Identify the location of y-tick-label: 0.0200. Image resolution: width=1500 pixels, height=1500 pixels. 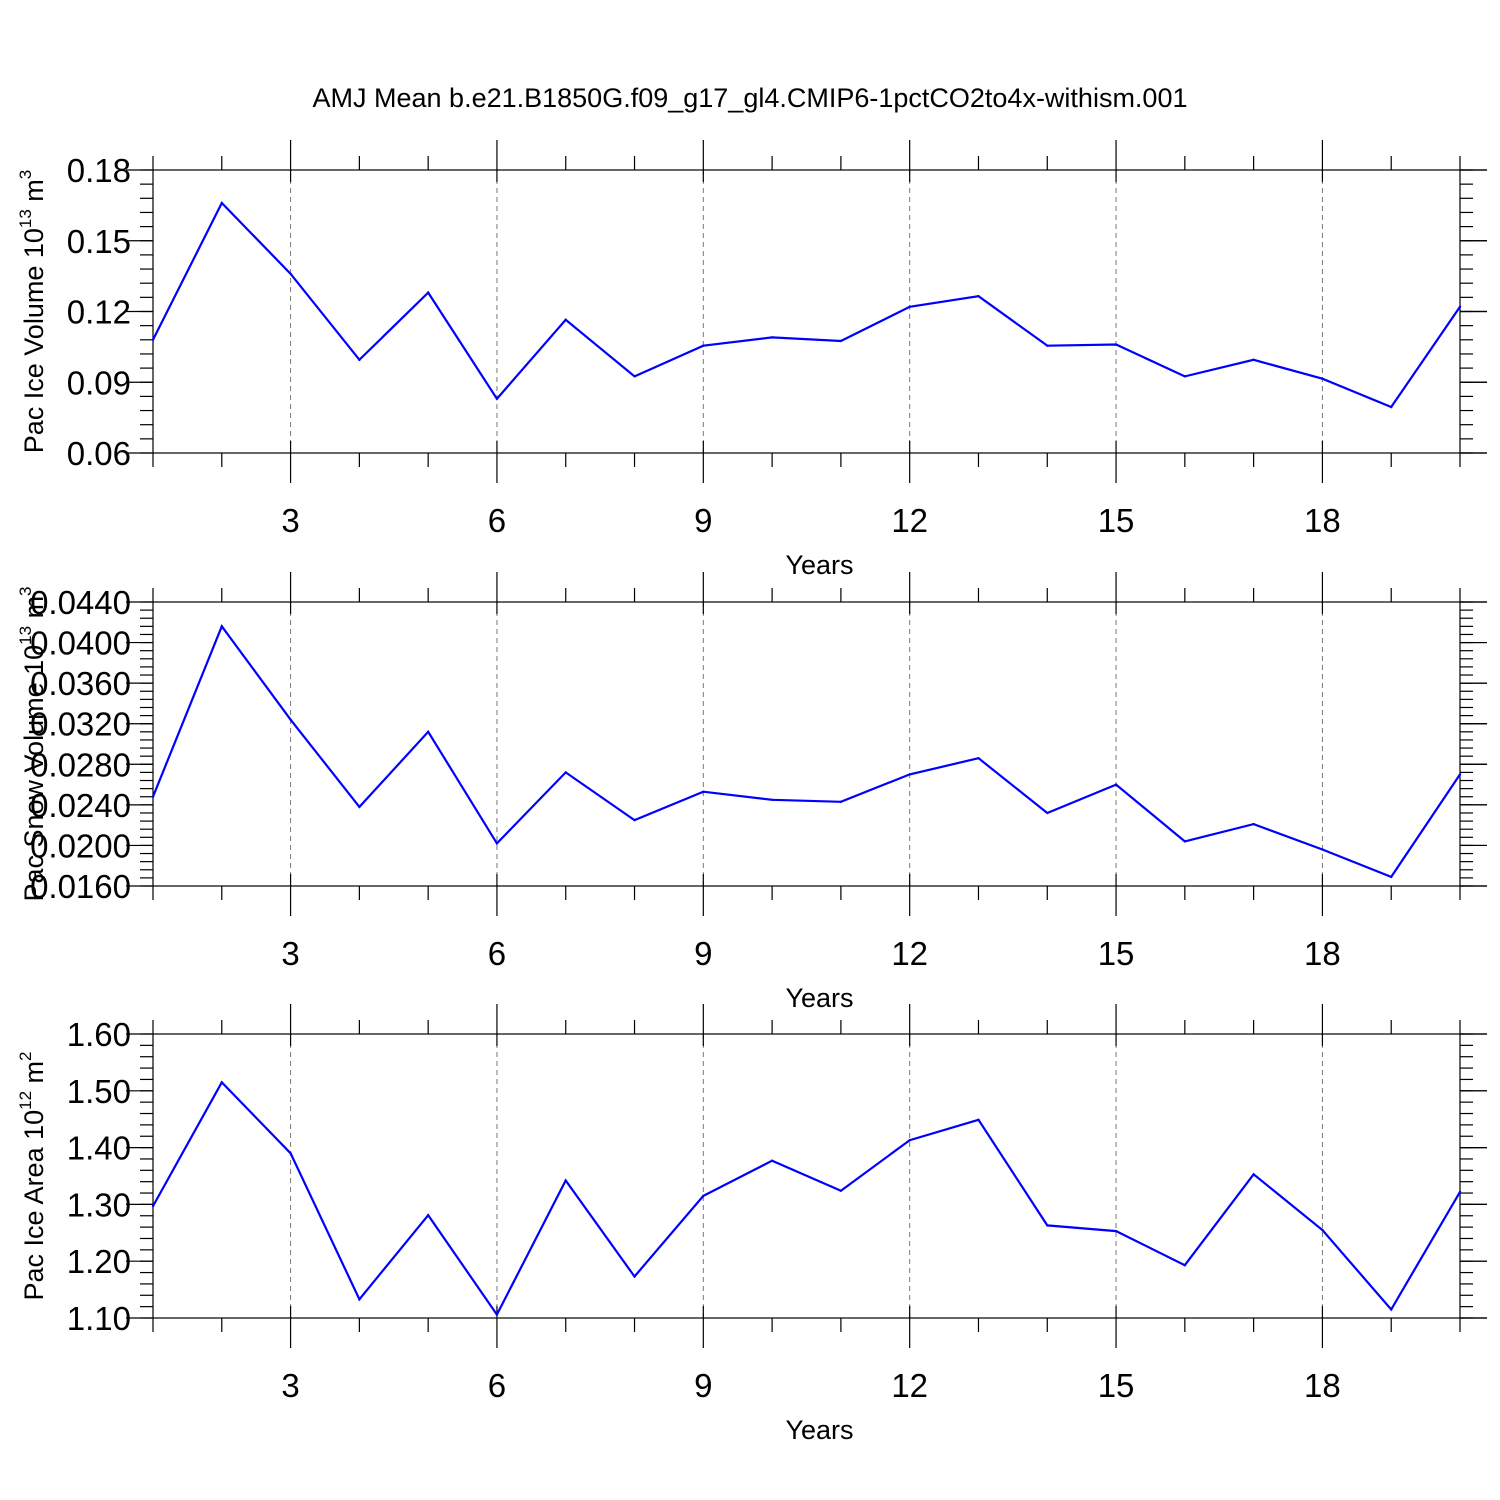
(80, 845).